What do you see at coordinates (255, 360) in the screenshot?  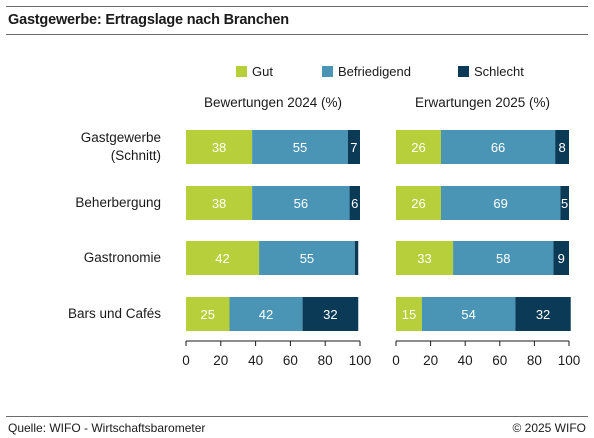 I see `tick-label-bewertungen-40: 40` at bounding box center [255, 360].